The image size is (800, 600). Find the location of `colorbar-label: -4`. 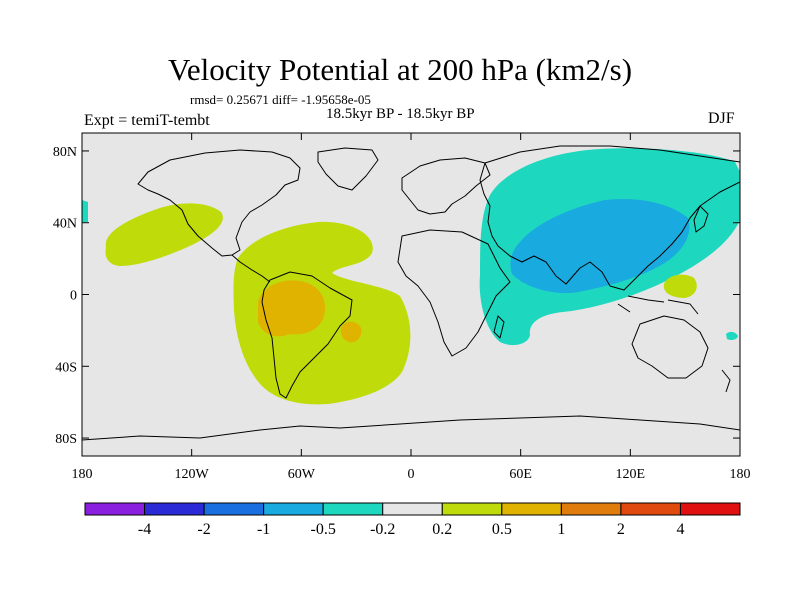

colorbar-label: -4 is located at coordinates (144, 529).